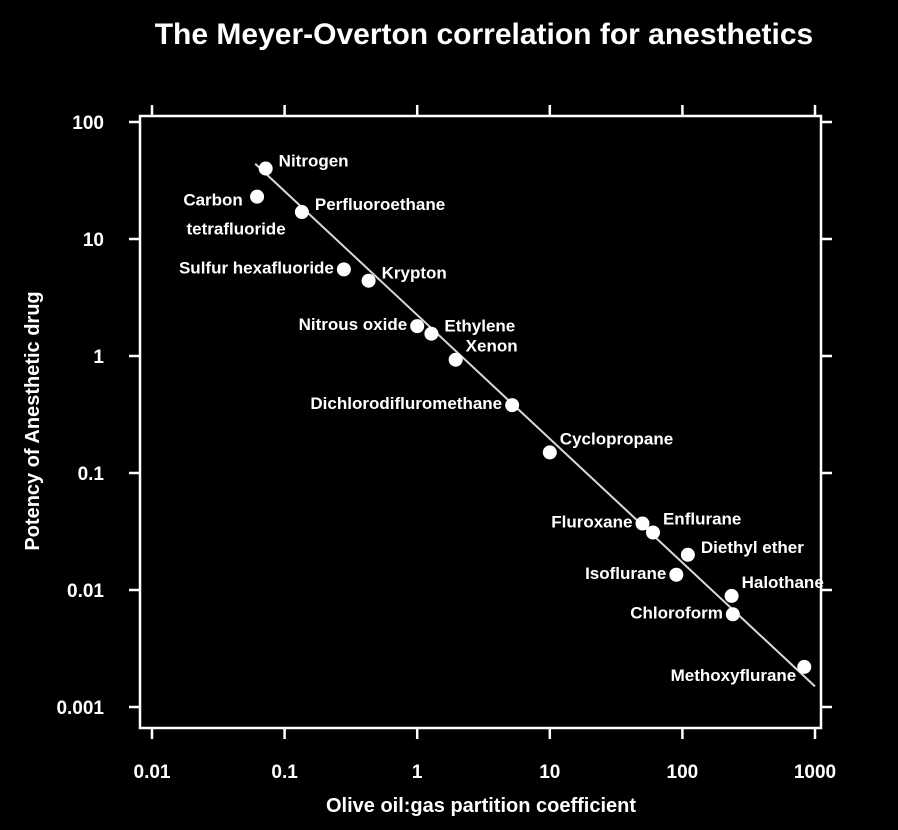  I want to click on point-label: Nitrogen, so click(314, 161).